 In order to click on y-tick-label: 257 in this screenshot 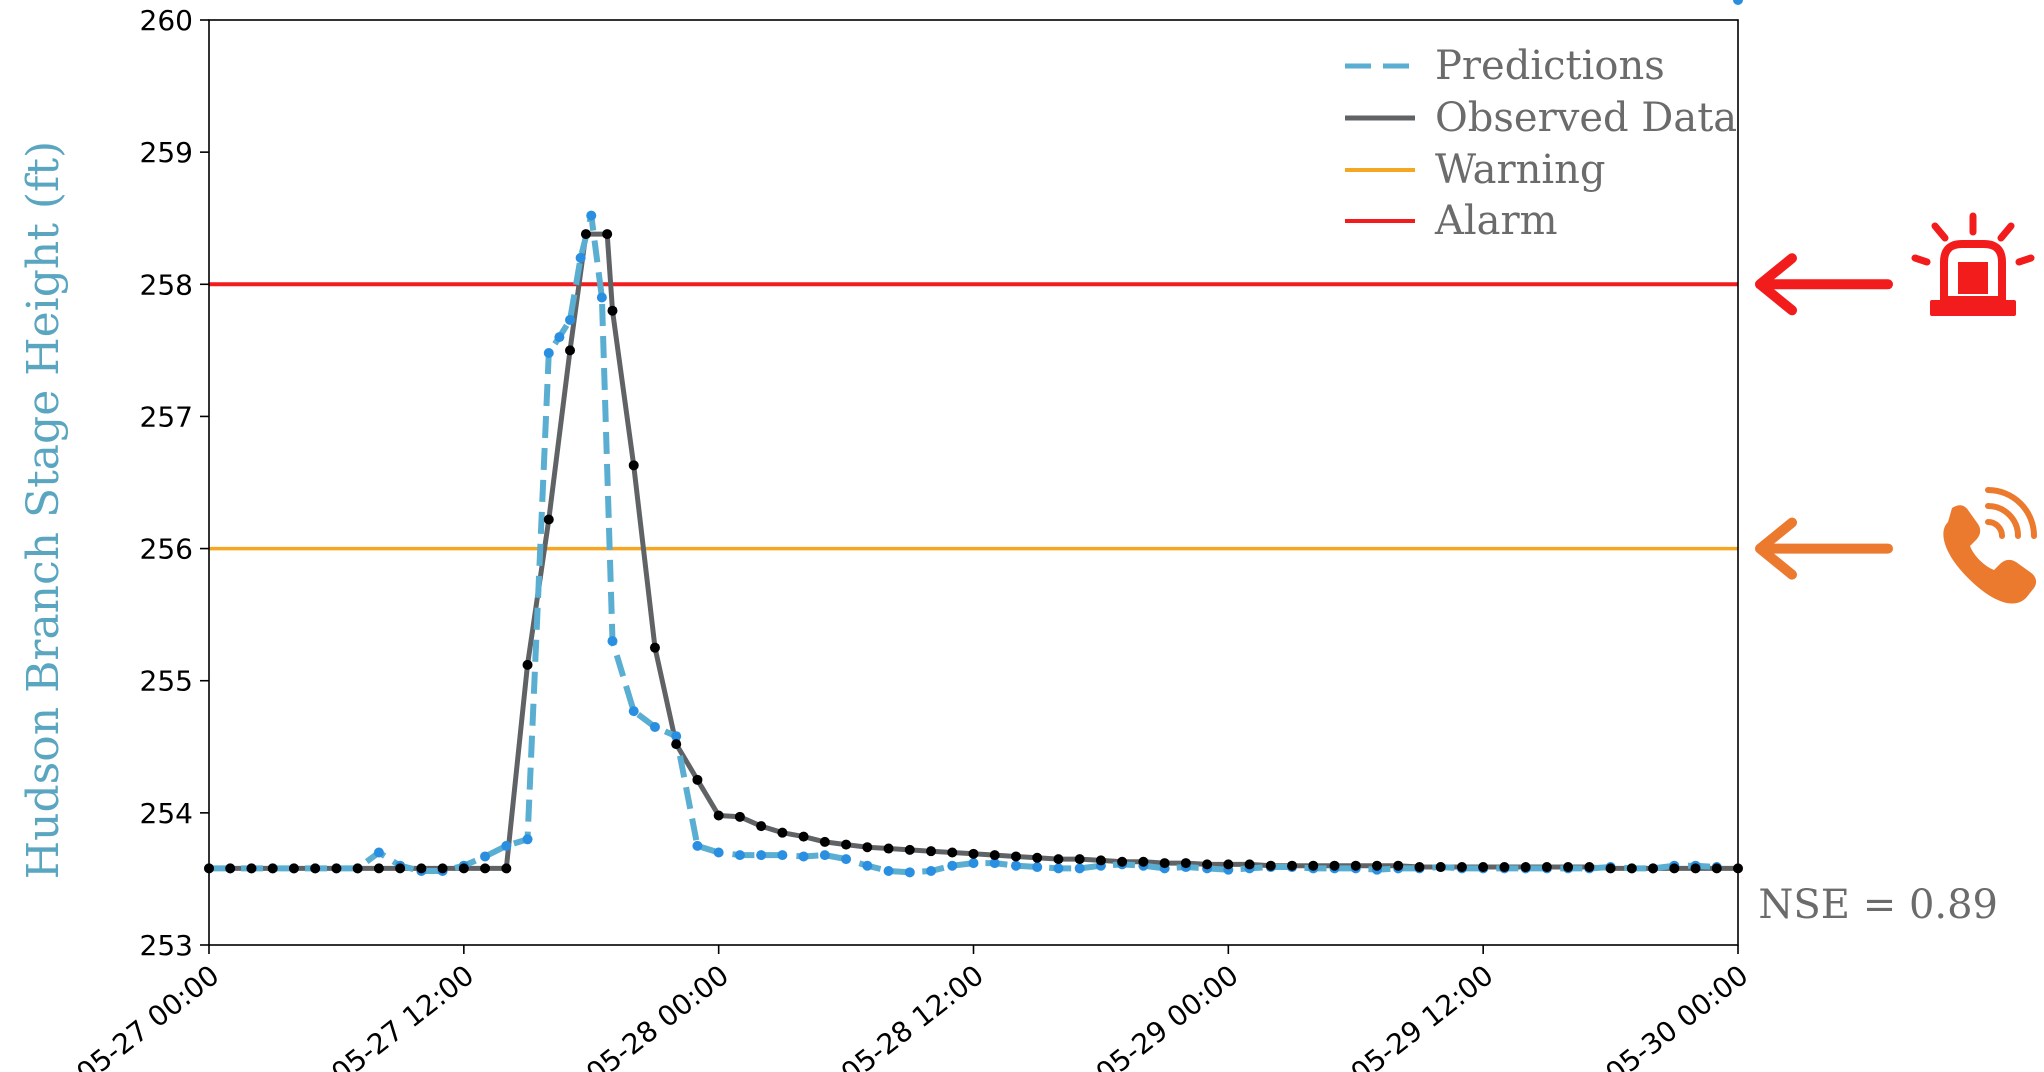, I will do `click(166, 416)`.